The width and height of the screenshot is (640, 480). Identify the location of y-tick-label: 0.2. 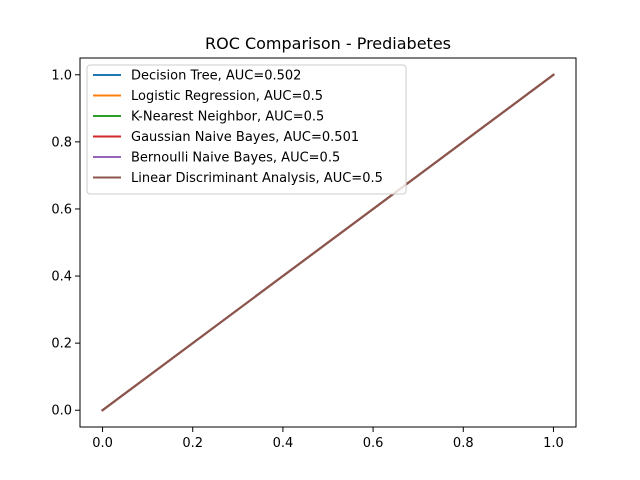
(61, 344).